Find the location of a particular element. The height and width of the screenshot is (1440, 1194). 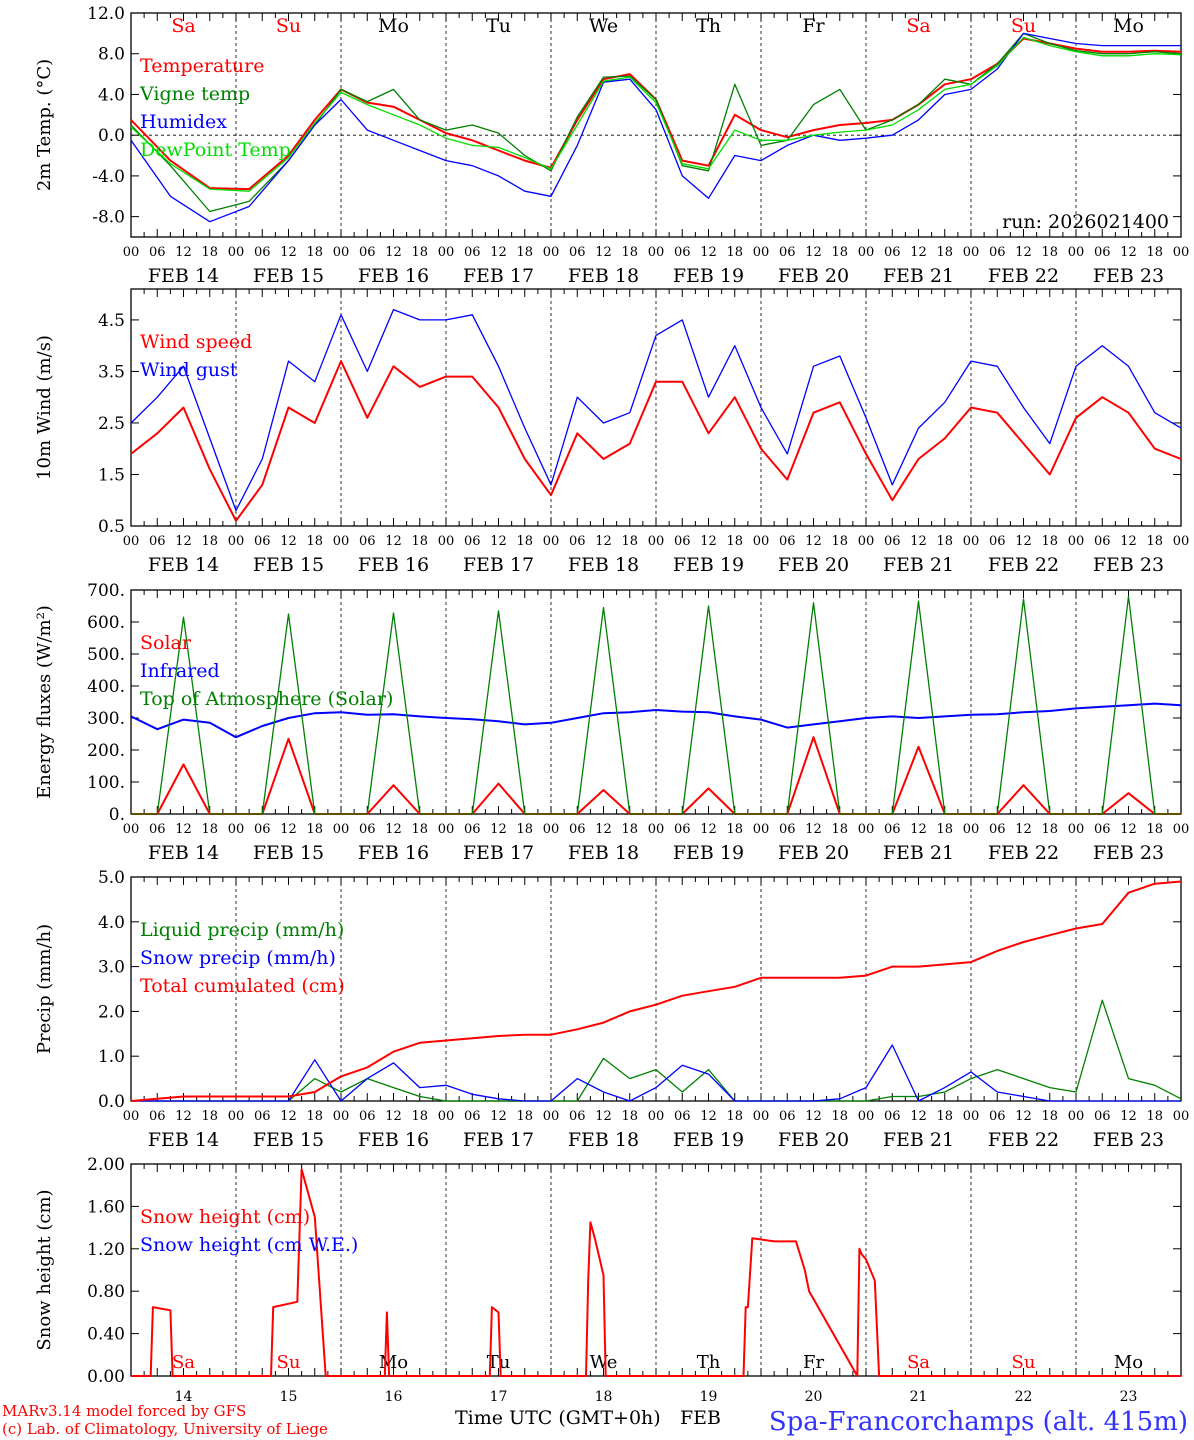

day-number-label: 20 is located at coordinates (814, 1397).